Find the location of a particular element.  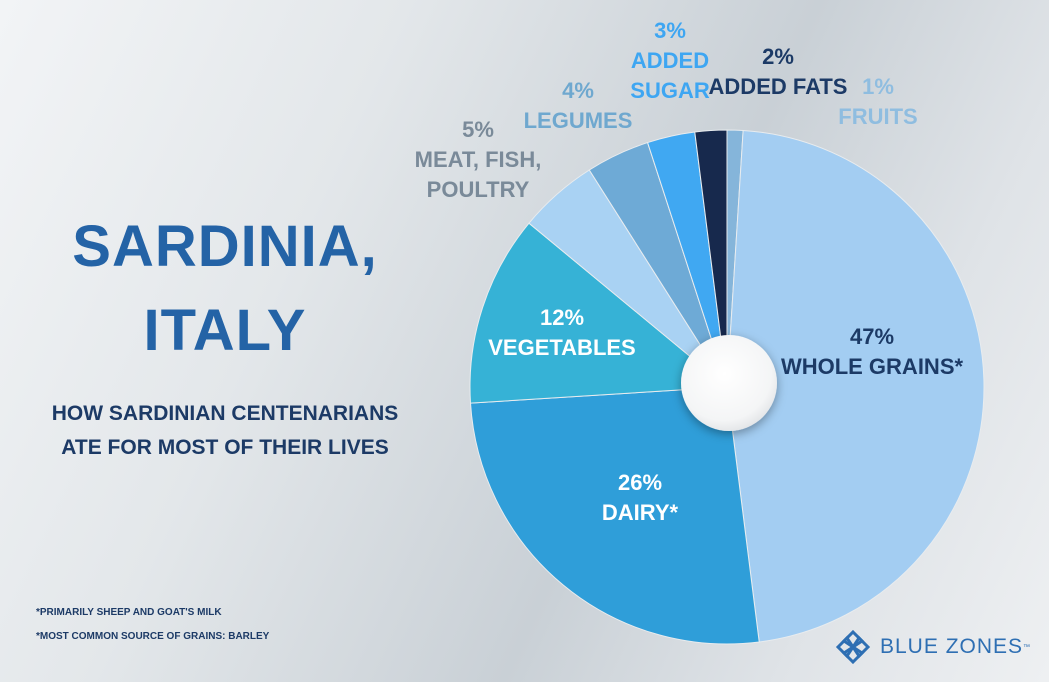

value-label: 2% is located at coordinates (778, 56).